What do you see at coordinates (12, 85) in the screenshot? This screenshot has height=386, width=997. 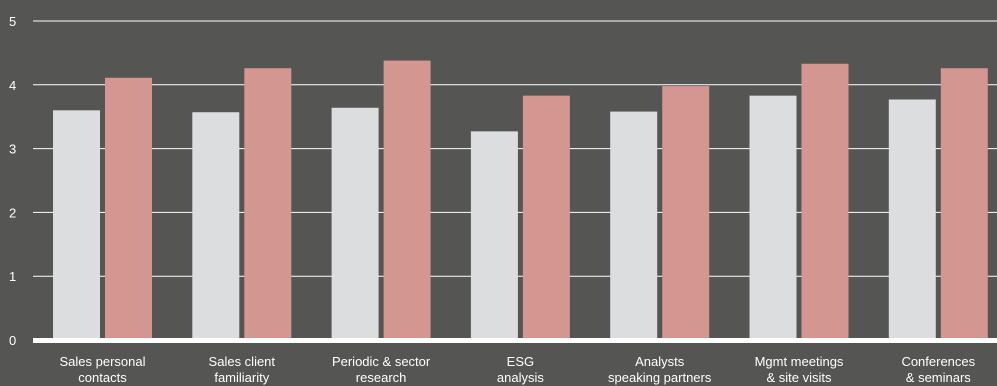 I see `y-tick-label: 4` at bounding box center [12, 85].